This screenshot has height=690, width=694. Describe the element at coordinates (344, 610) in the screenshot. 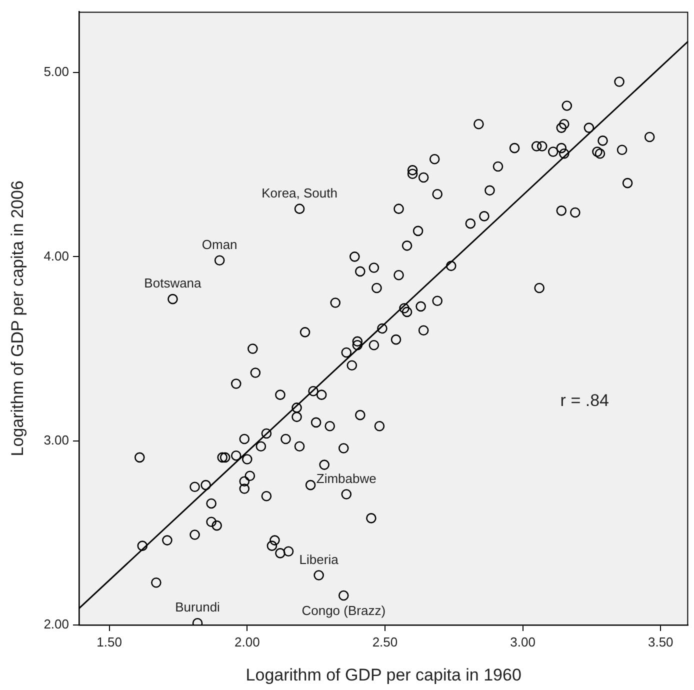

I see `annotation: Congo (Brazz)` at that location.